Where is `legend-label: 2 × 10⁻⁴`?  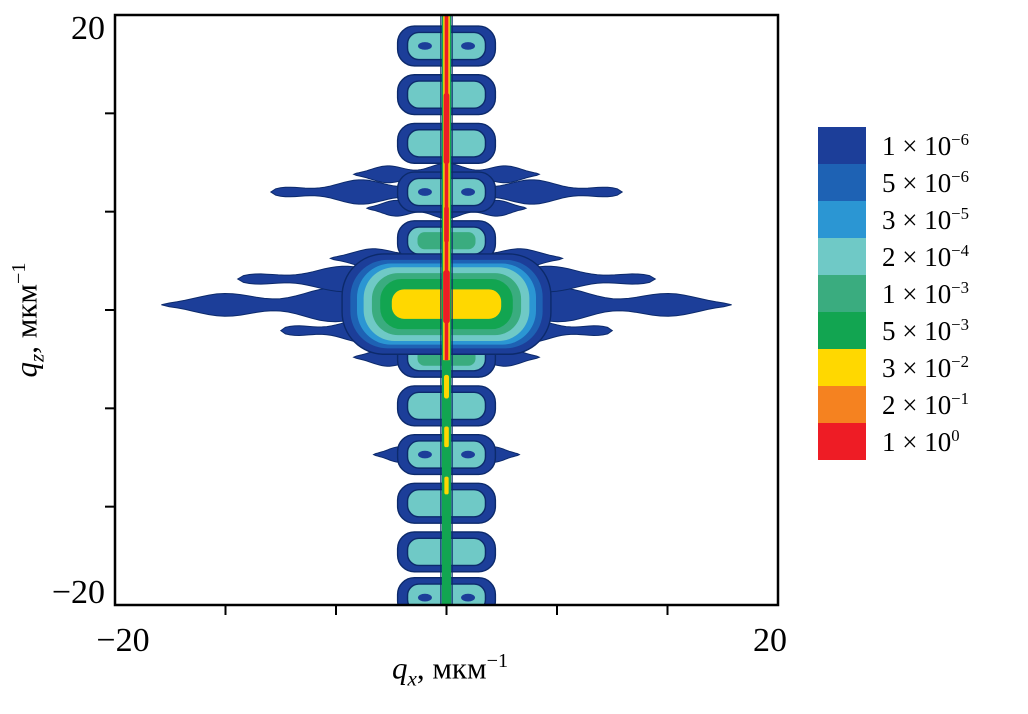 legend-label: 2 × 10⁻⁴ is located at coordinates (926, 256).